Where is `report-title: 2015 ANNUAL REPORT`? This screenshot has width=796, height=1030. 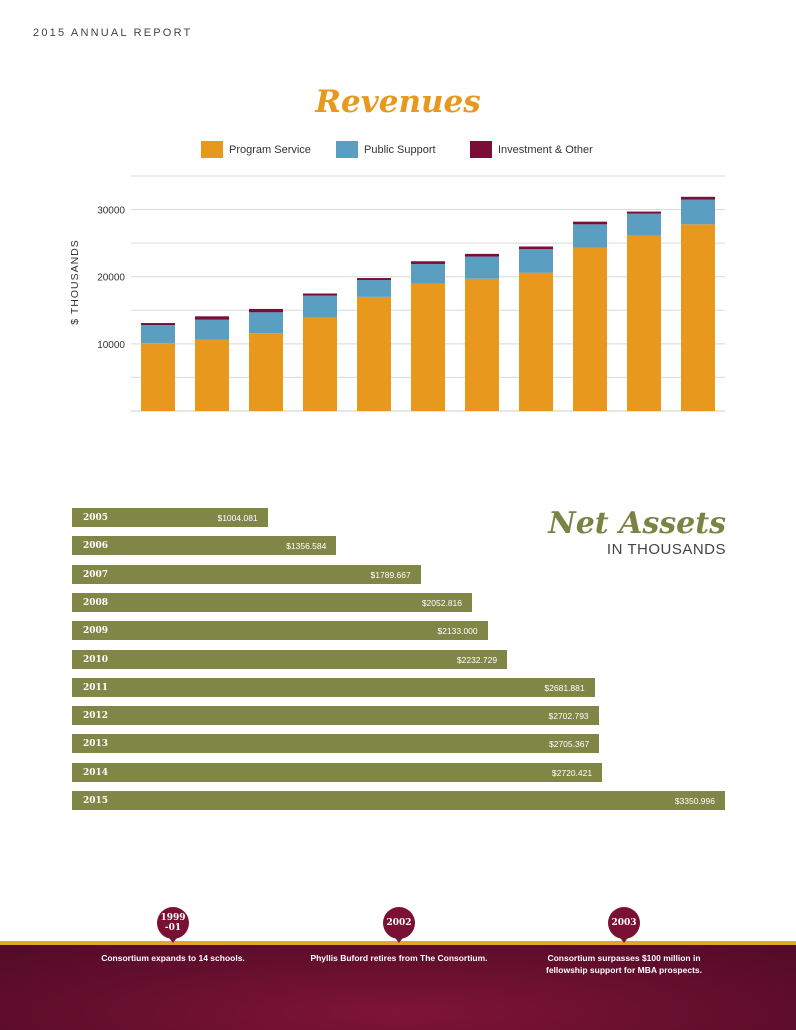
report-title: 2015 ANNUAL REPORT is located at coordinates (113, 33).